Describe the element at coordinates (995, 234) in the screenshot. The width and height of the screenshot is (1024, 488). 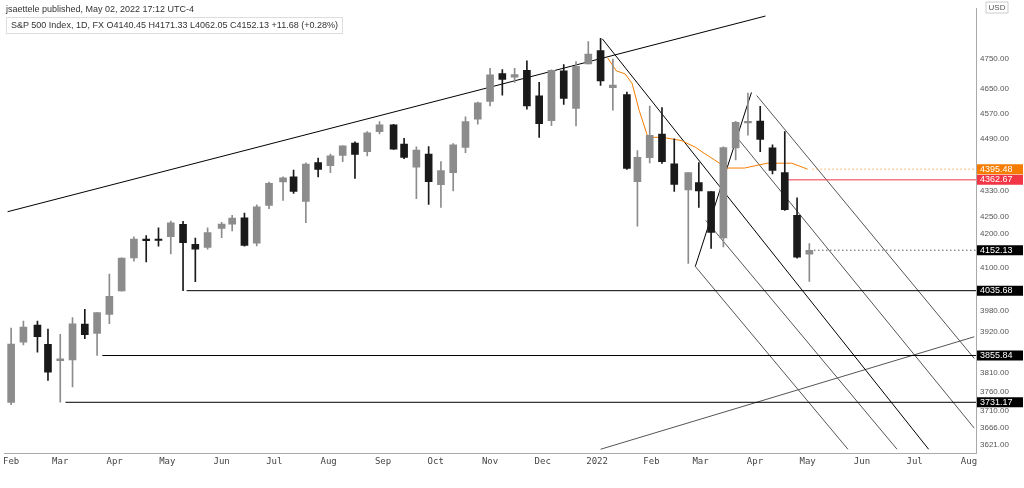
I see `y-tick-label: 4200.00` at that location.